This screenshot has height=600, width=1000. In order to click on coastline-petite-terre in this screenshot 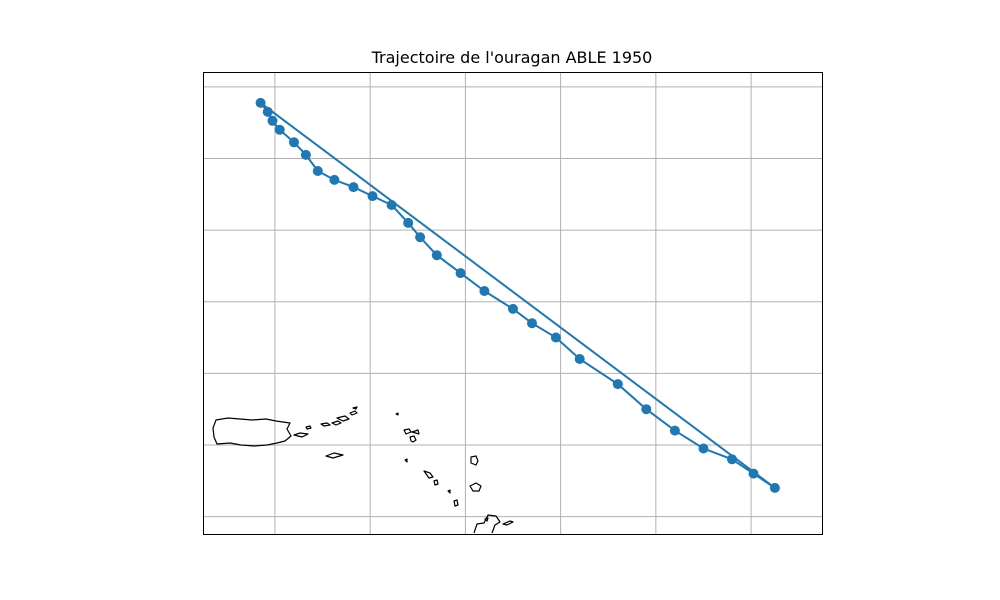, I will do `click(486, 519)`.